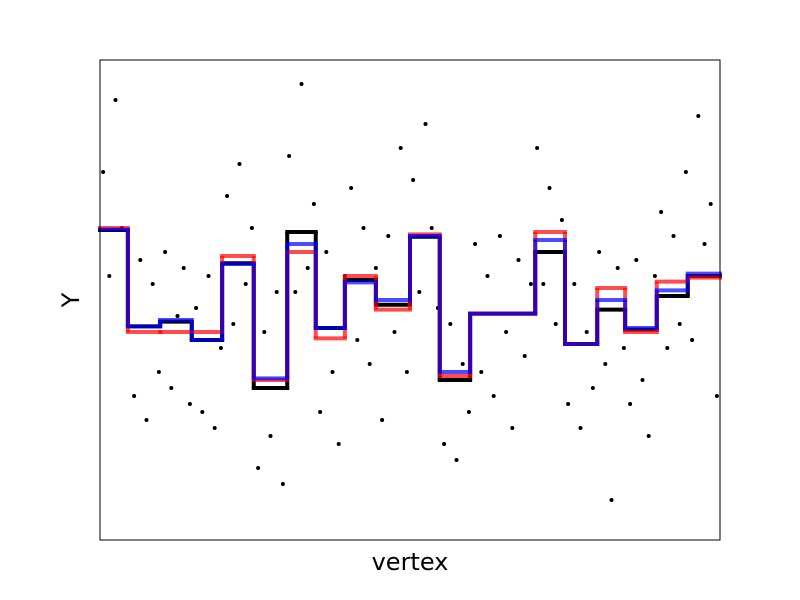 Image resolution: width=800 pixels, height=600 pixels. What do you see at coordinates (410, 562) in the screenshot?
I see `x-axis-label: vertex` at bounding box center [410, 562].